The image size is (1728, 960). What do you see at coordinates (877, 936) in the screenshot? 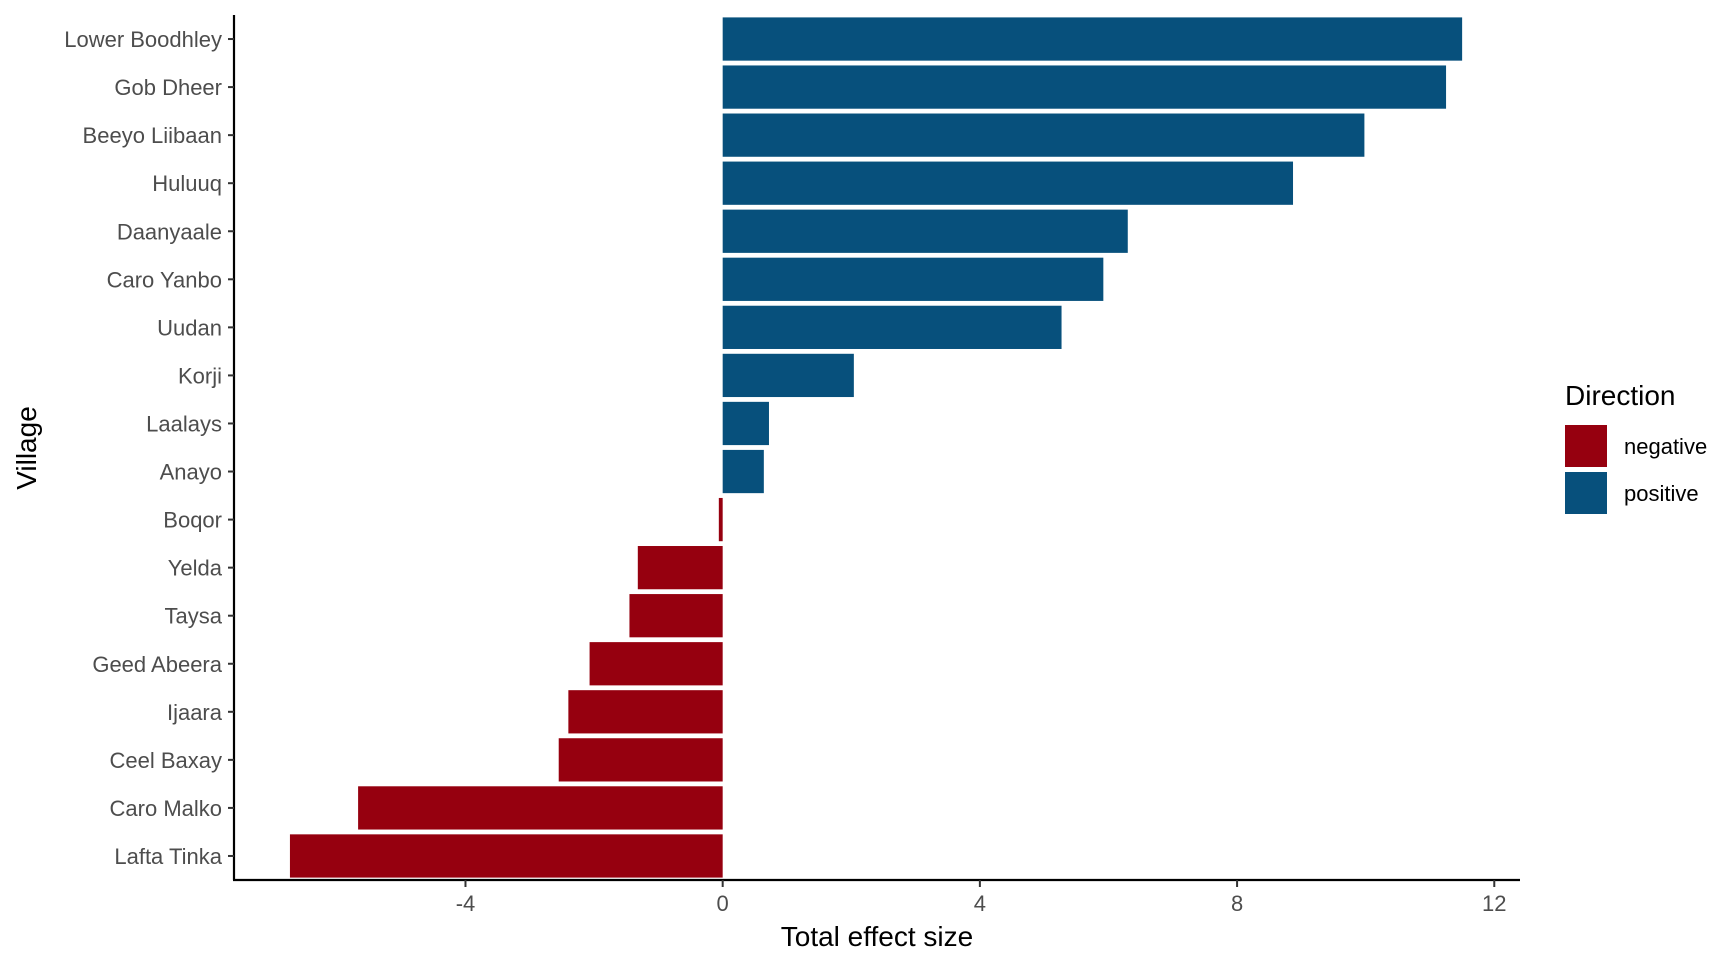
I see `x-axis-title: Total effect size` at bounding box center [877, 936].